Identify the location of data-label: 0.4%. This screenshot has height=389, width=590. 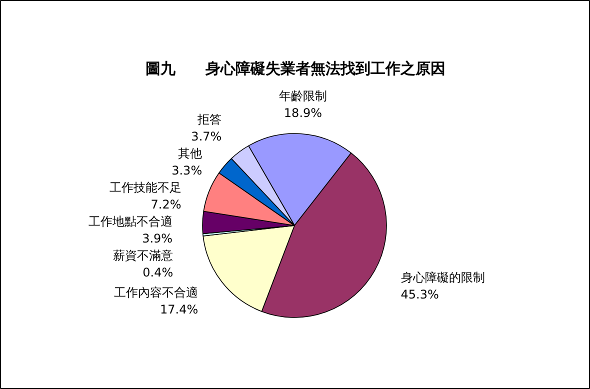
(158, 273).